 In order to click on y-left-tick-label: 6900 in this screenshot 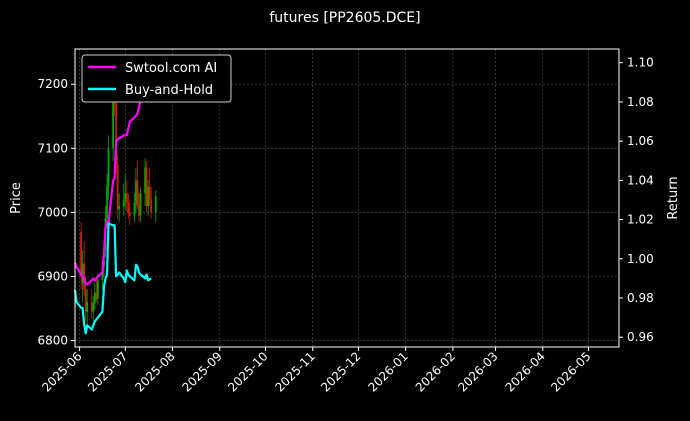, I will do `click(52, 277)`.